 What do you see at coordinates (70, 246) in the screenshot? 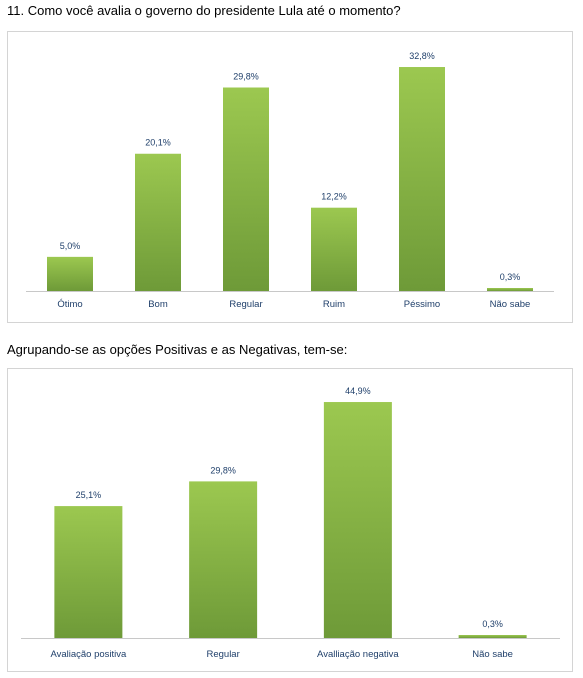
I see `data-label: 5,0%` at bounding box center [70, 246].